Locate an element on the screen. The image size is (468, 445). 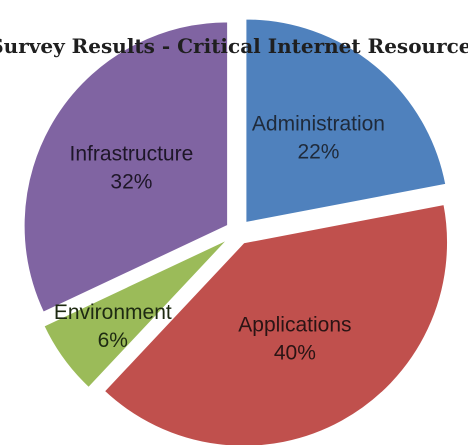
slice-value-infrastructure: 32% is located at coordinates (131, 181).